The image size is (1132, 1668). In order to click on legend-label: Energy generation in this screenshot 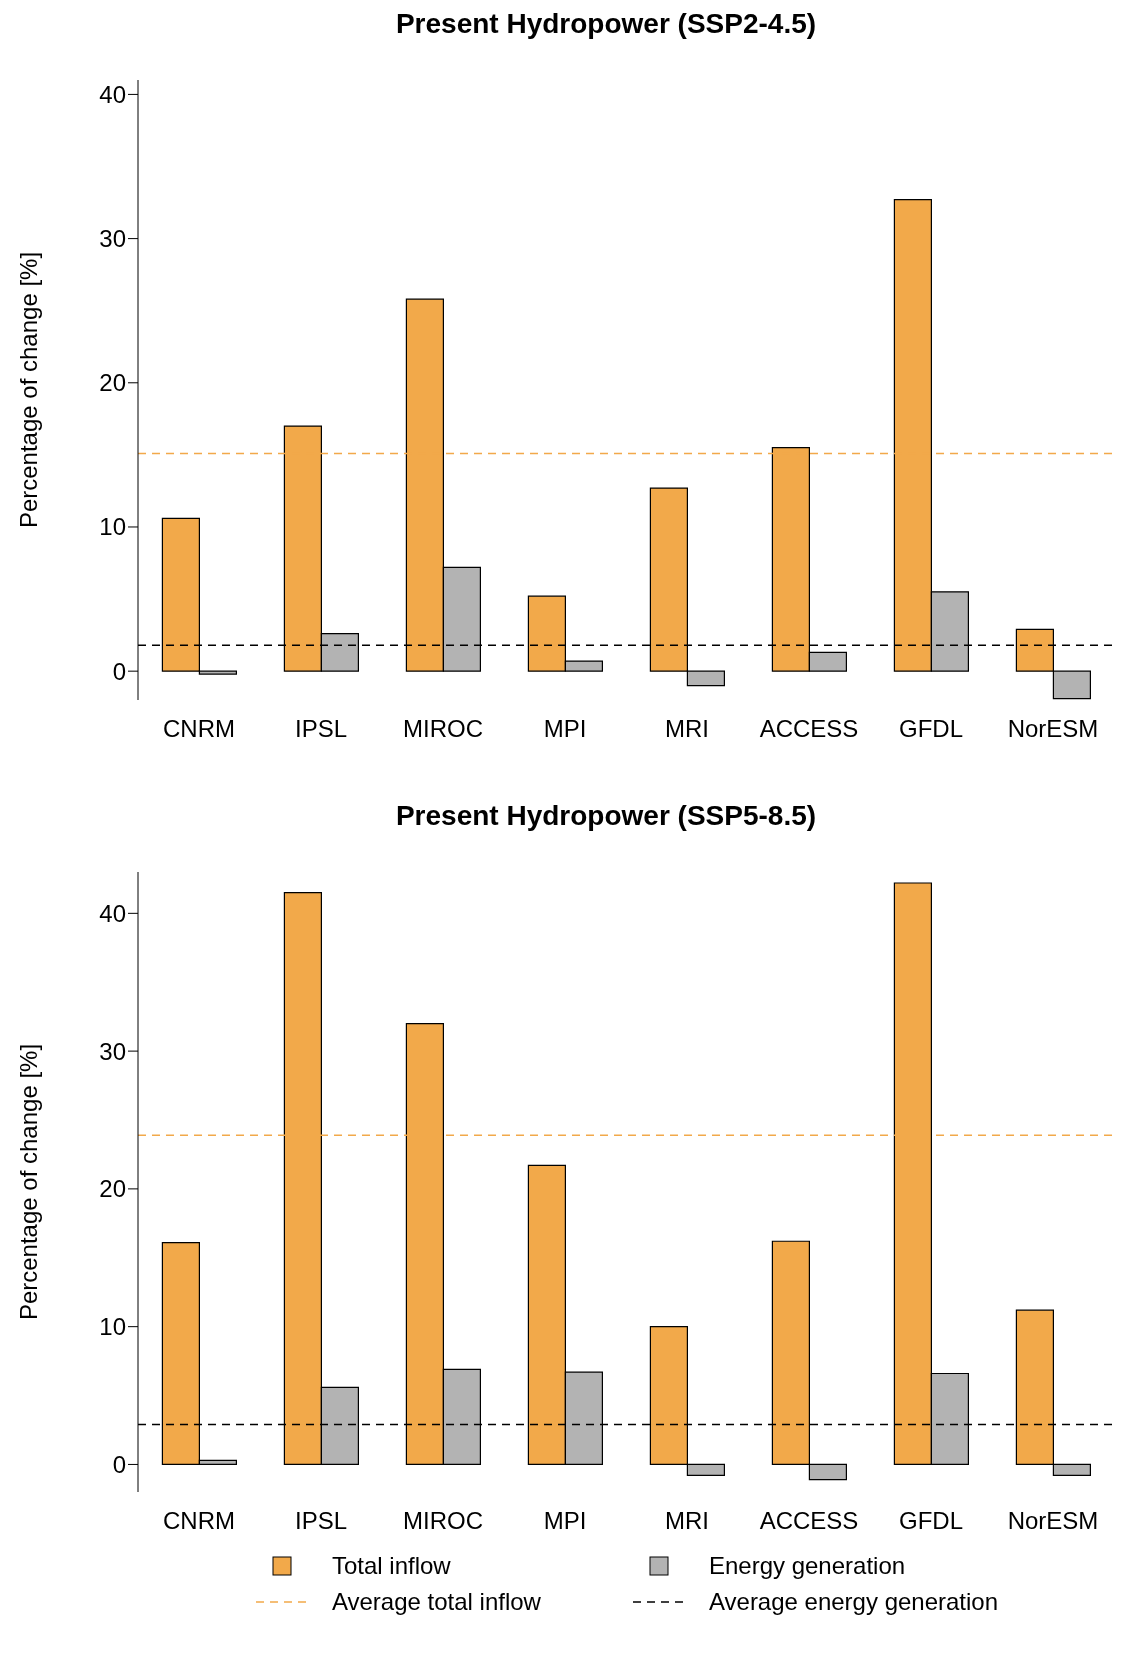, I will do `click(807, 1566)`.